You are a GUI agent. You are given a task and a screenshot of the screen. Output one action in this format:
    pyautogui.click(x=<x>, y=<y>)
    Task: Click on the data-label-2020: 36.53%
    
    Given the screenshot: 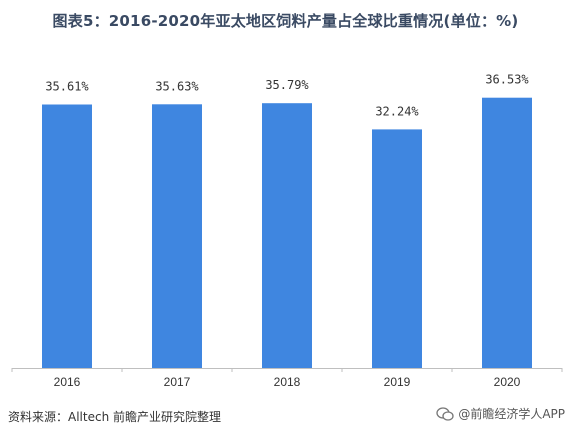 What is the action you would take?
    pyautogui.click(x=507, y=80)
    